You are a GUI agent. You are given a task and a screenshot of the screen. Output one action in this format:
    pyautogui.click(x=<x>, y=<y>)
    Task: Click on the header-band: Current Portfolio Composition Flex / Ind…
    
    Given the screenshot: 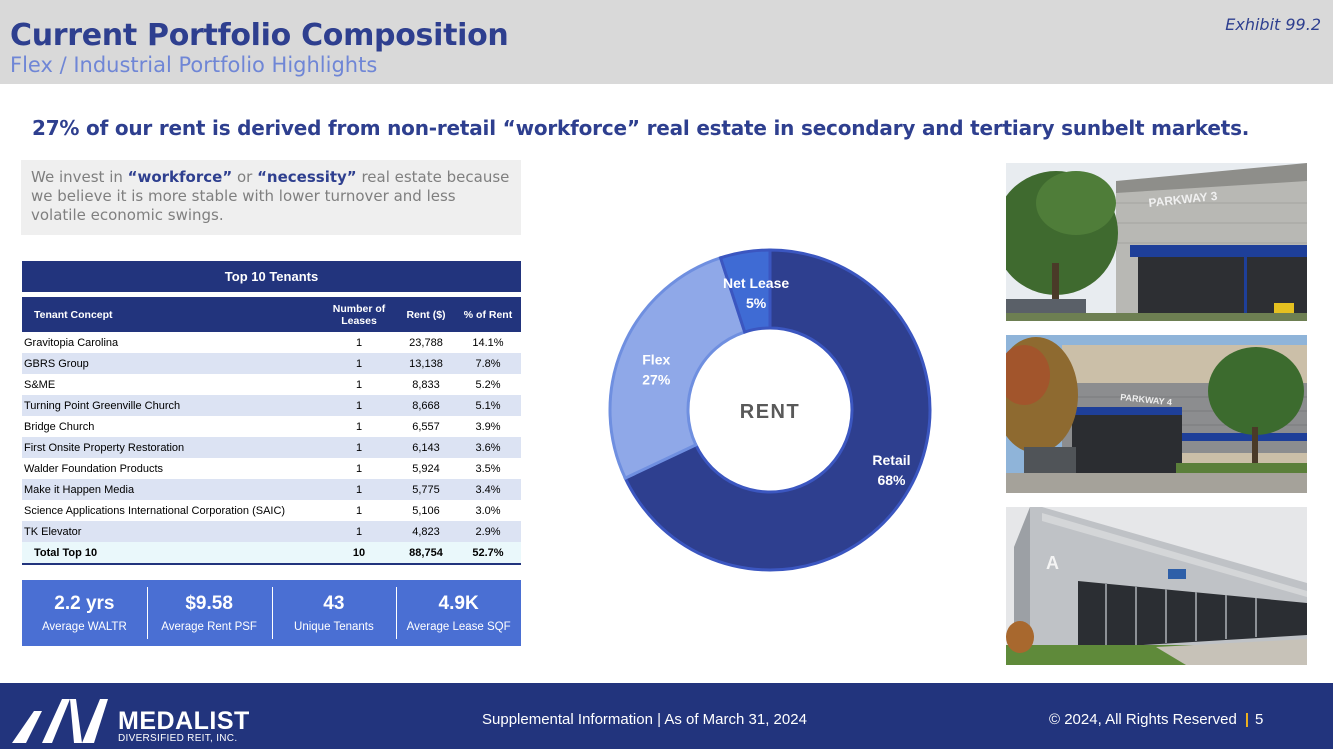 What is the action you would take?
    pyautogui.click(x=666, y=42)
    